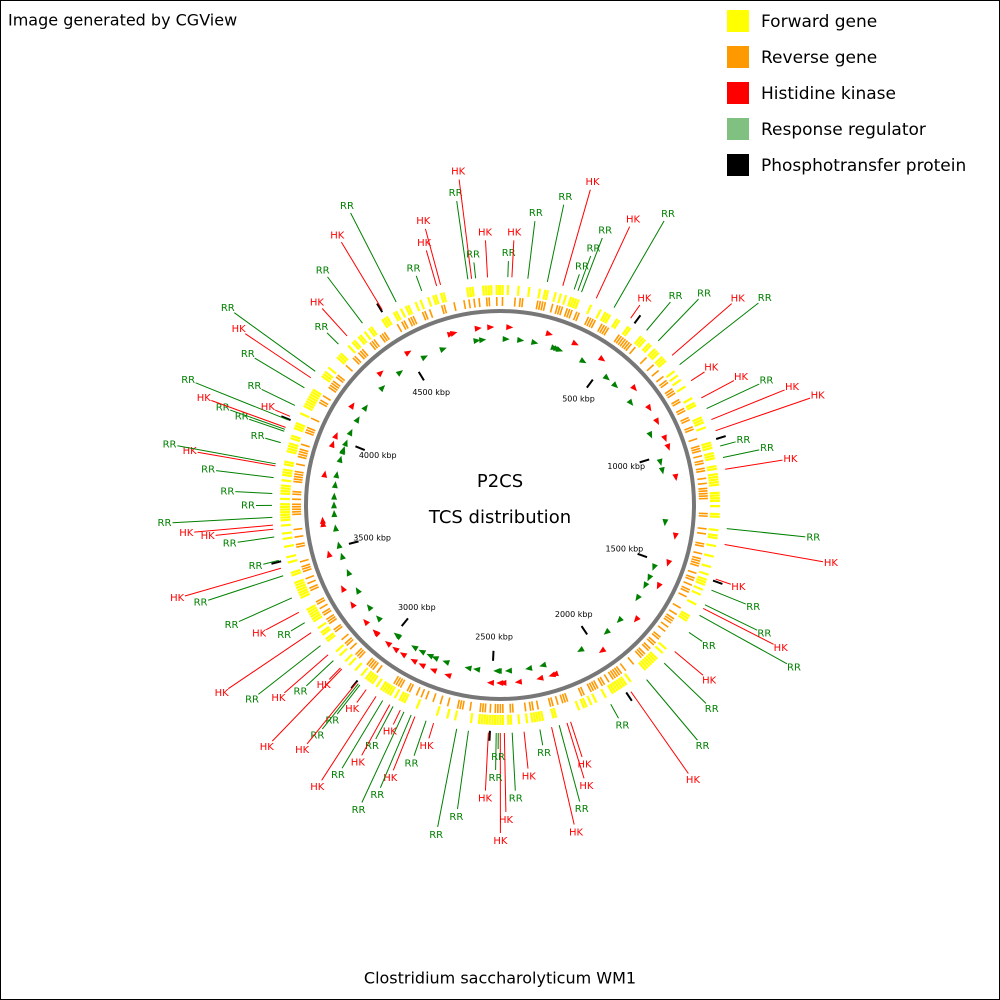 This screenshot has width=1000, height=1000. Describe the element at coordinates (499, 517) in the screenshot. I see `center-subtitle: TCS distribution` at that location.